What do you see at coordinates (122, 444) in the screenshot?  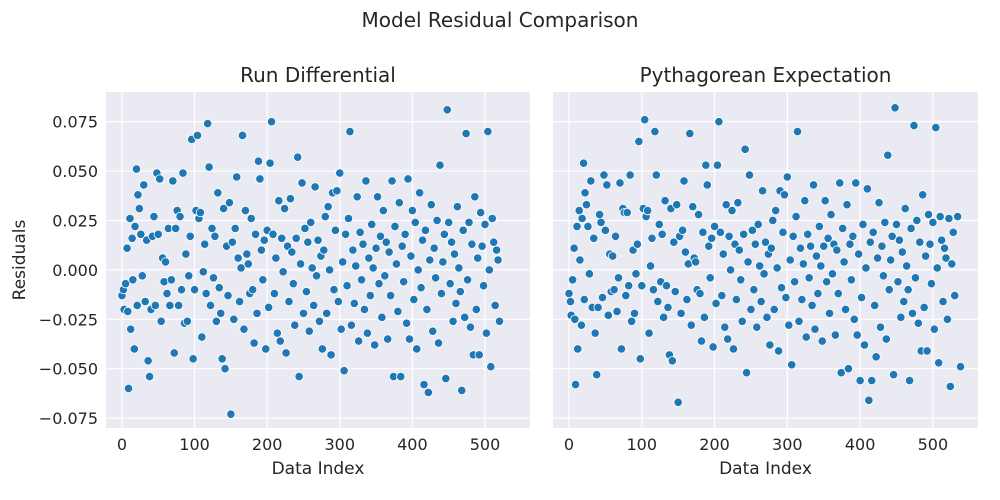 I see `x-tick-label: 0` at bounding box center [122, 444].